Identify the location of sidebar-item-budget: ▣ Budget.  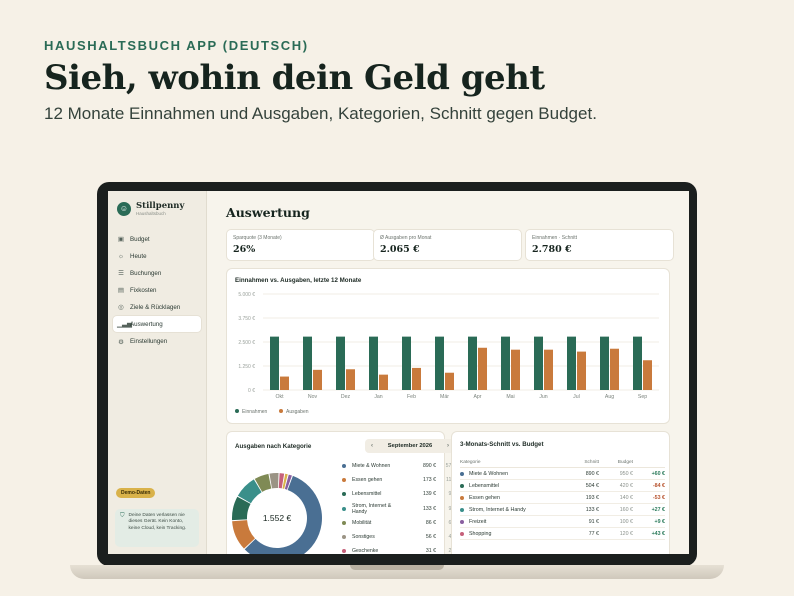
(157, 239).